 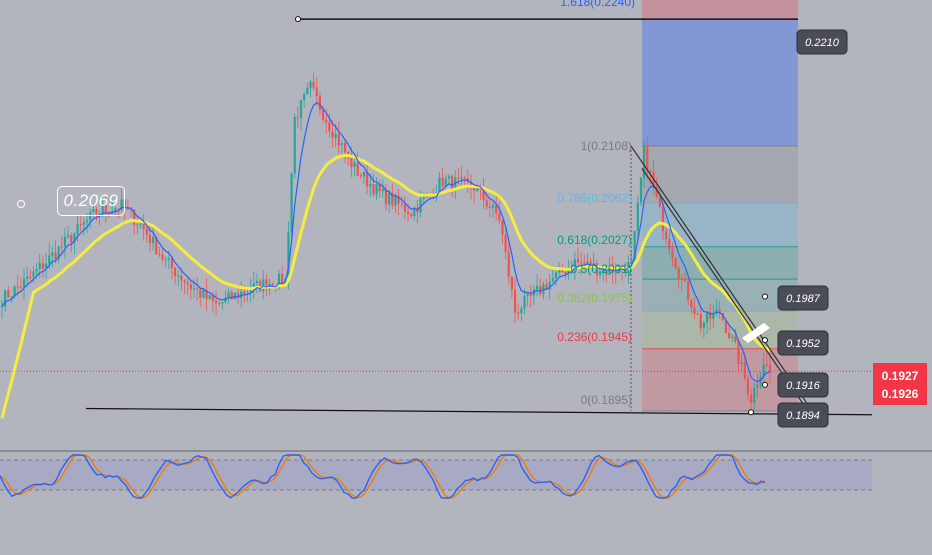 I want to click on level-dot, so click(x=765, y=384).